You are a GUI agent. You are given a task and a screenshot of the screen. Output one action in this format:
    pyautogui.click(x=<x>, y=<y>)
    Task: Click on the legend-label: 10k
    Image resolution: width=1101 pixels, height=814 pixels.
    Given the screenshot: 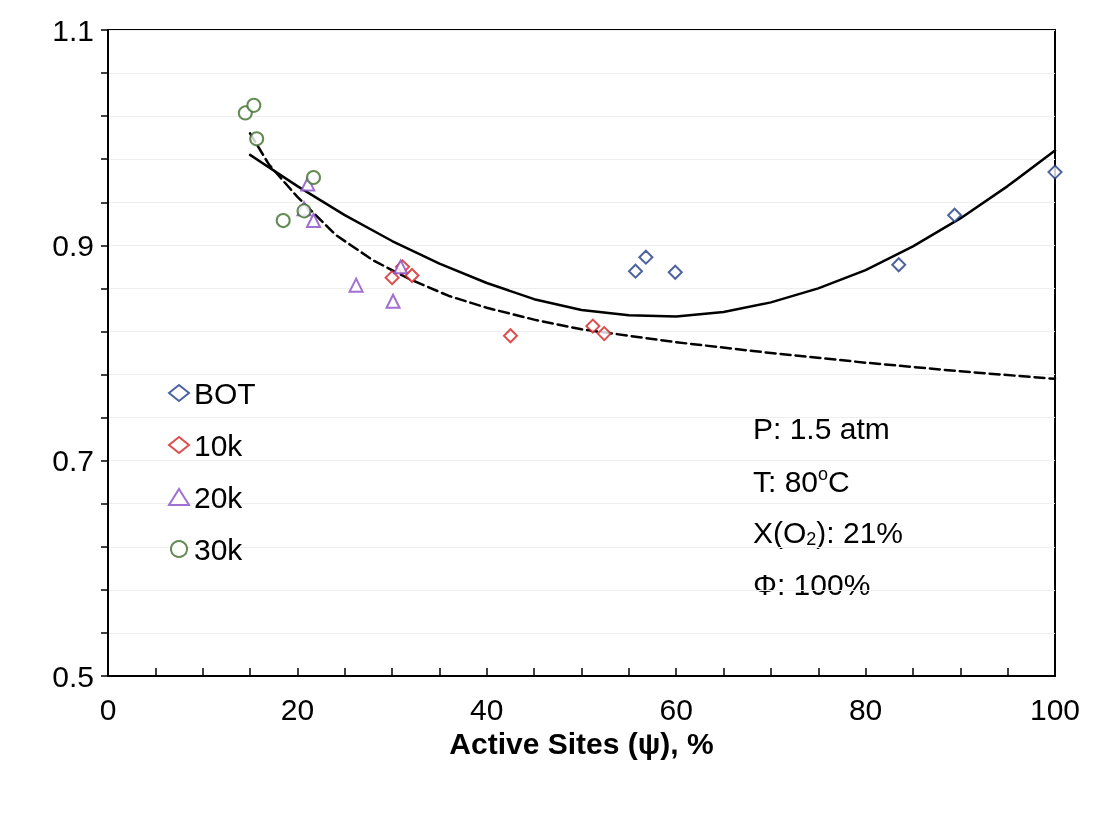 What is the action you would take?
    pyautogui.click(x=219, y=445)
    